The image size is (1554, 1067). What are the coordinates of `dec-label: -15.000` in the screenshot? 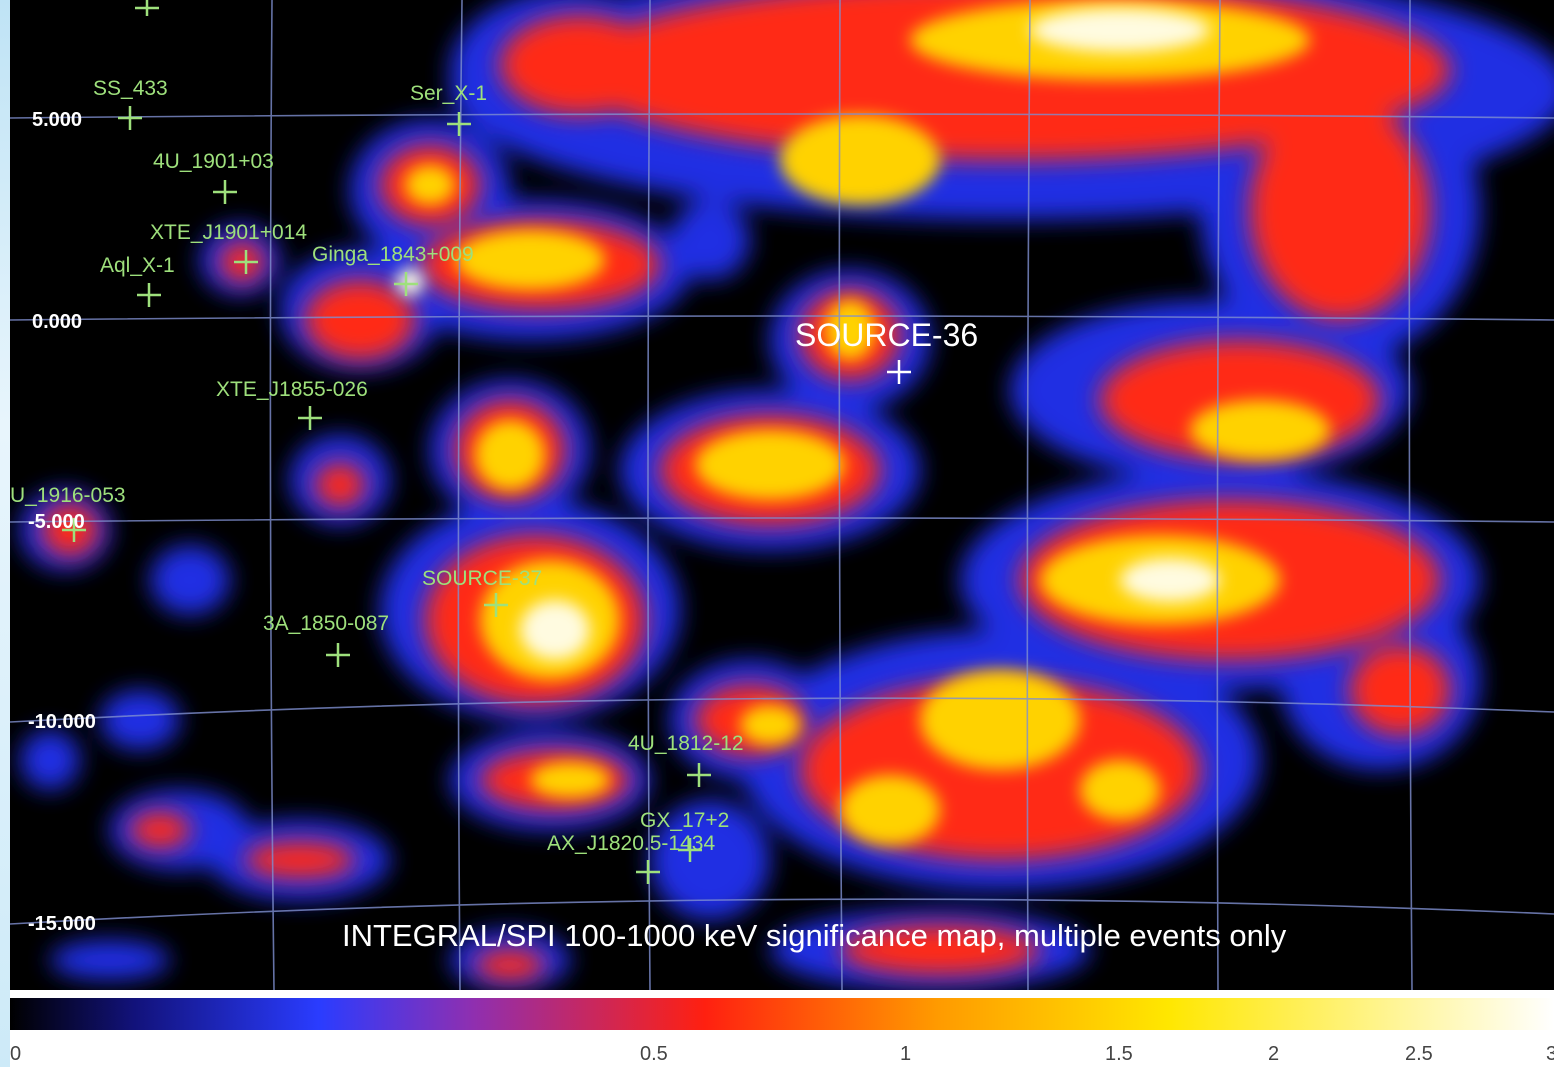 It's located at (62, 924).